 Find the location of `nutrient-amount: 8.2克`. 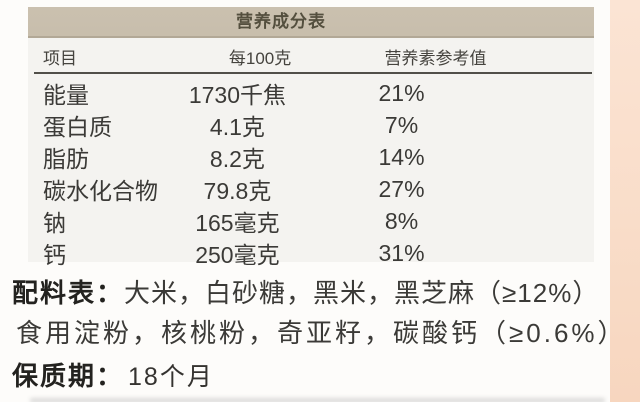

nutrient-amount: 8.2克 is located at coordinates (237, 159).